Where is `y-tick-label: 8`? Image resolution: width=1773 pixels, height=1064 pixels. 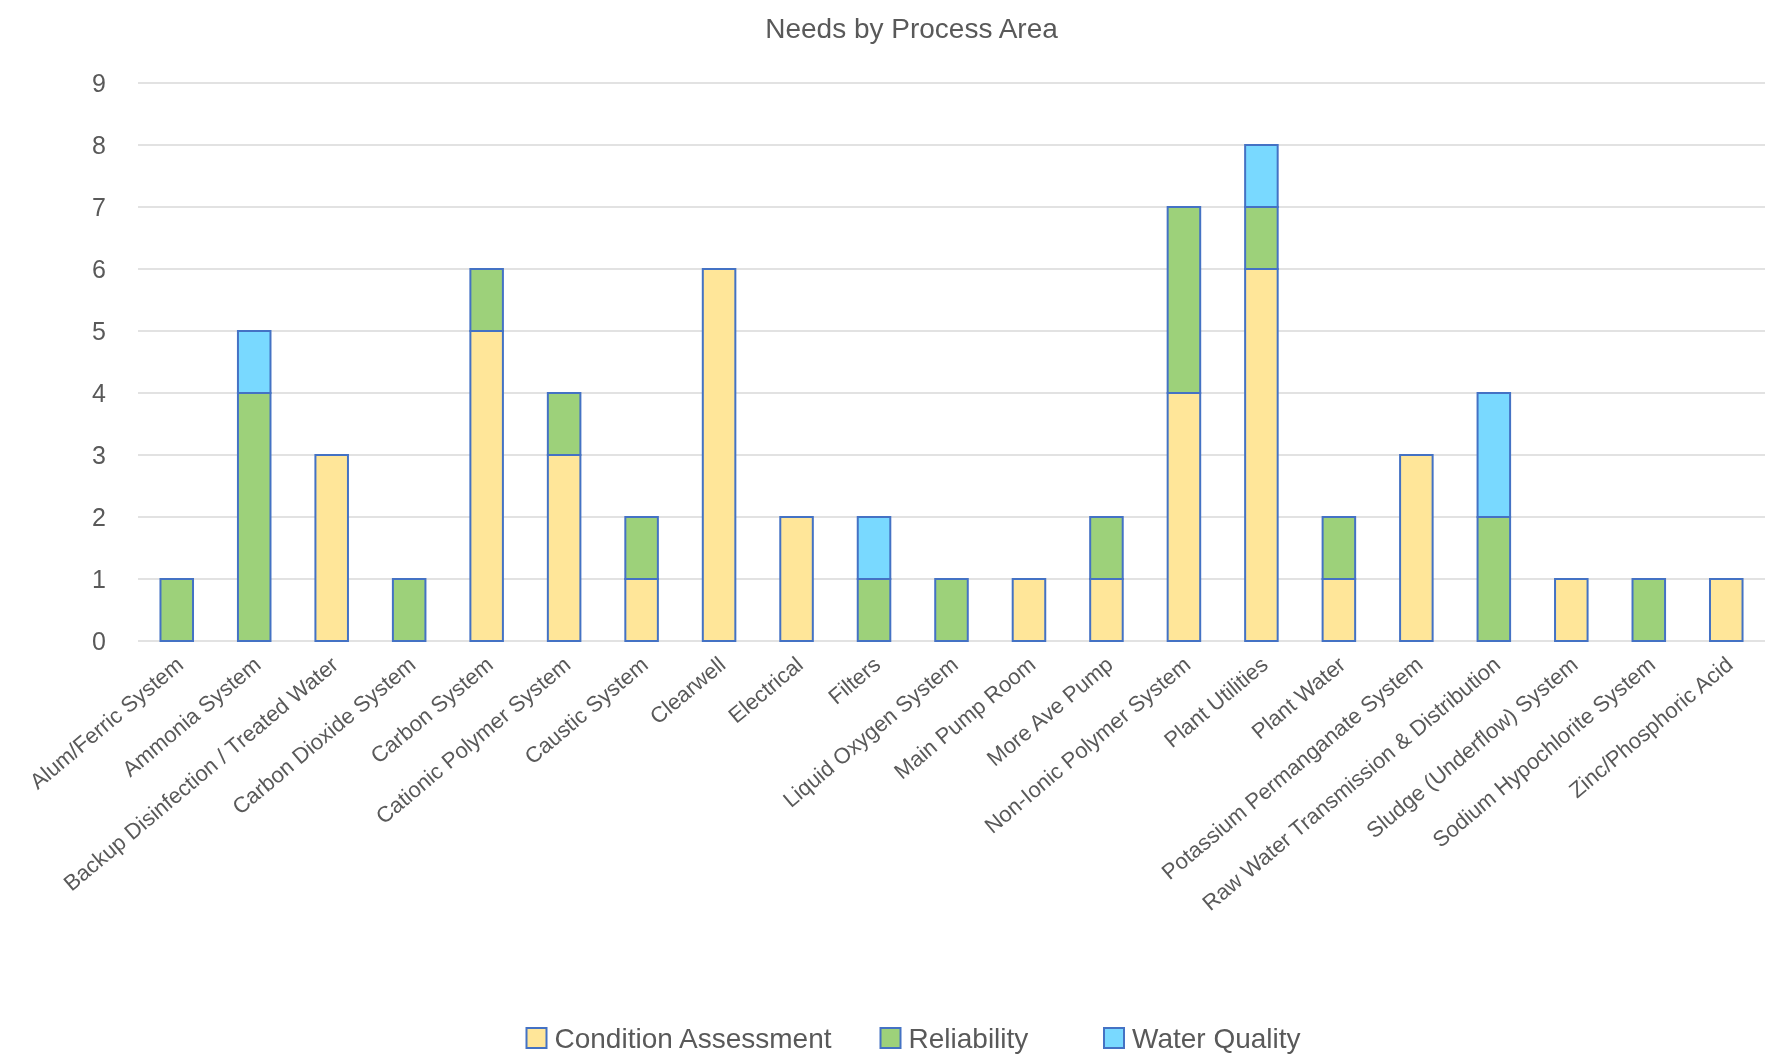
y-tick-label: 8 is located at coordinates (99, 144).